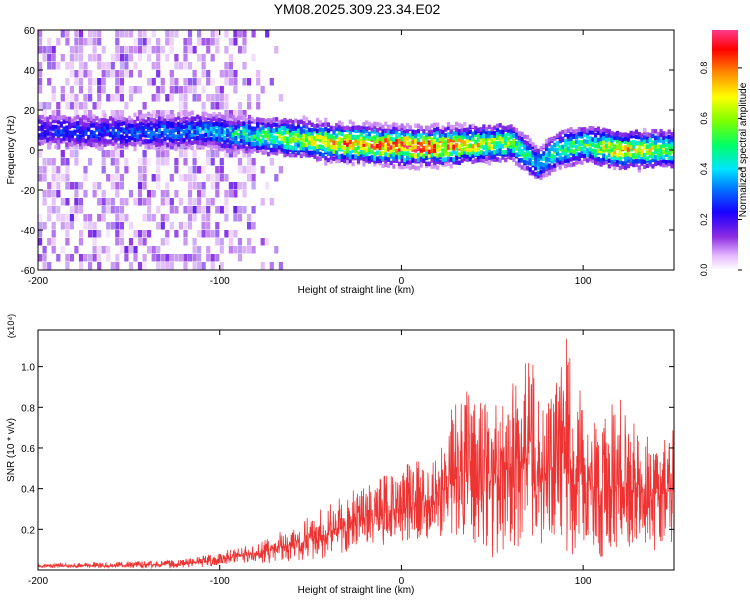 The width and height of the screenshot is (750, 605). I want to click on y-tick-label: 40, so click(30, 71).